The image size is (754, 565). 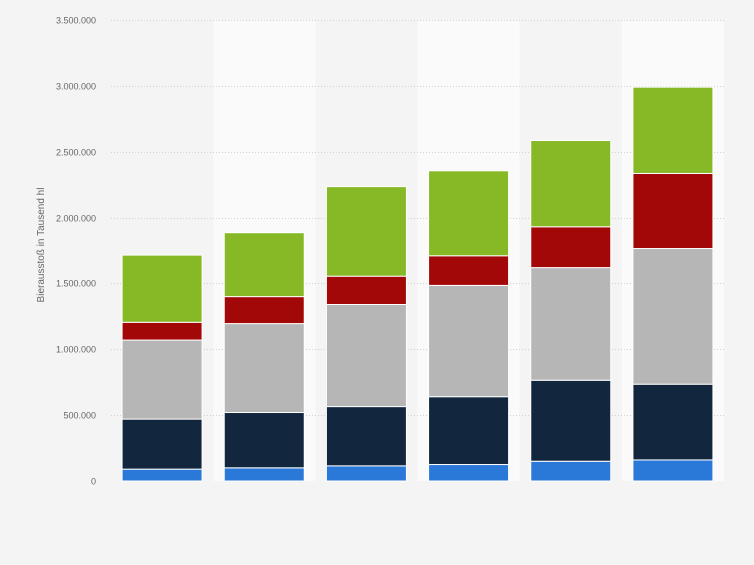 I want to click on y-tick-label: 3.000.000, so click(x=76, y=87).